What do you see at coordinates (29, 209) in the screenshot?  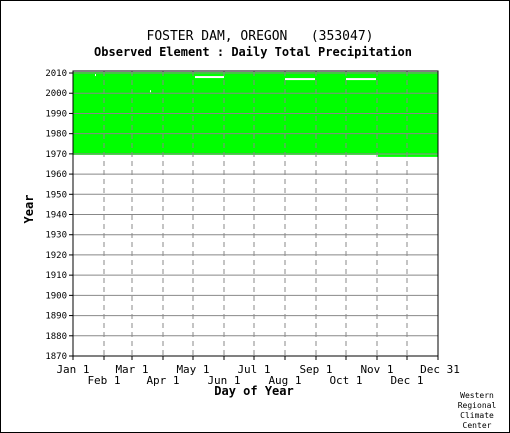 I see `y-axis-label: Year` at bounding box center [29, 209].